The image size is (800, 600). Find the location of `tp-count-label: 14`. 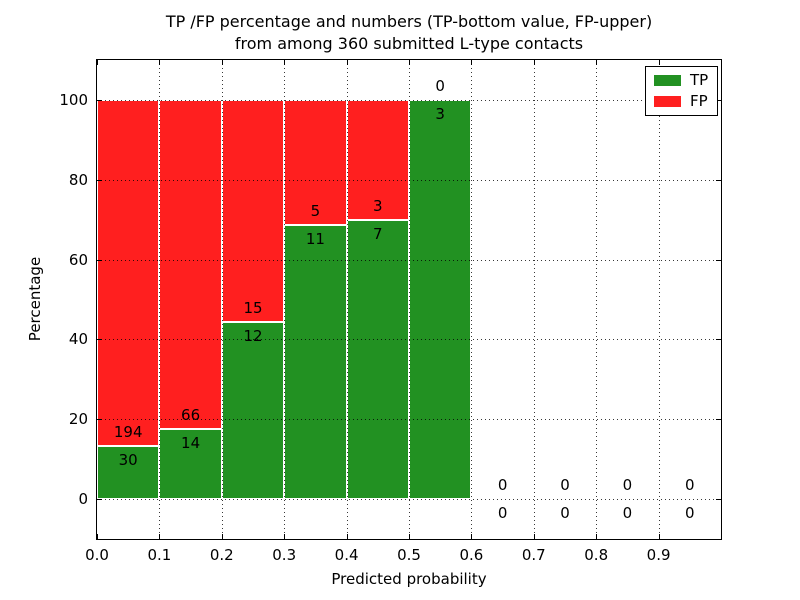

tp-count-label: 14 is located at coordinates (191, 443).